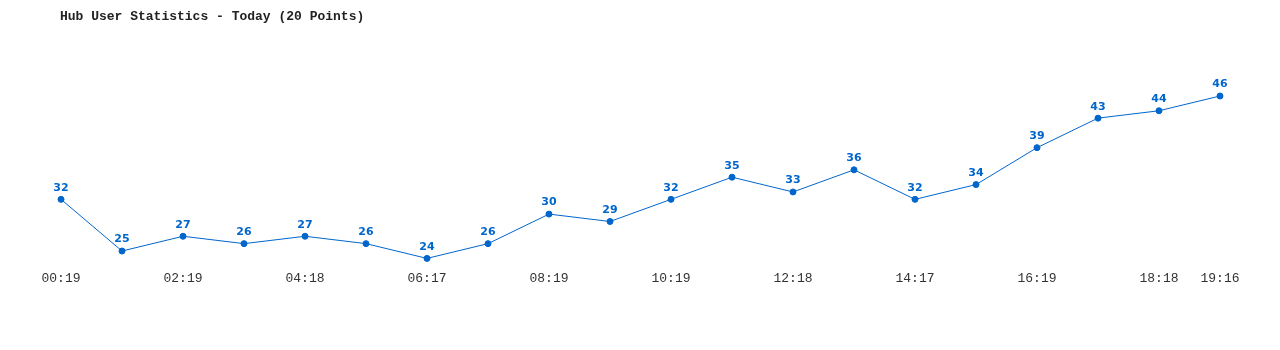  I want to click on data-label: 43, so click(1098, 106).